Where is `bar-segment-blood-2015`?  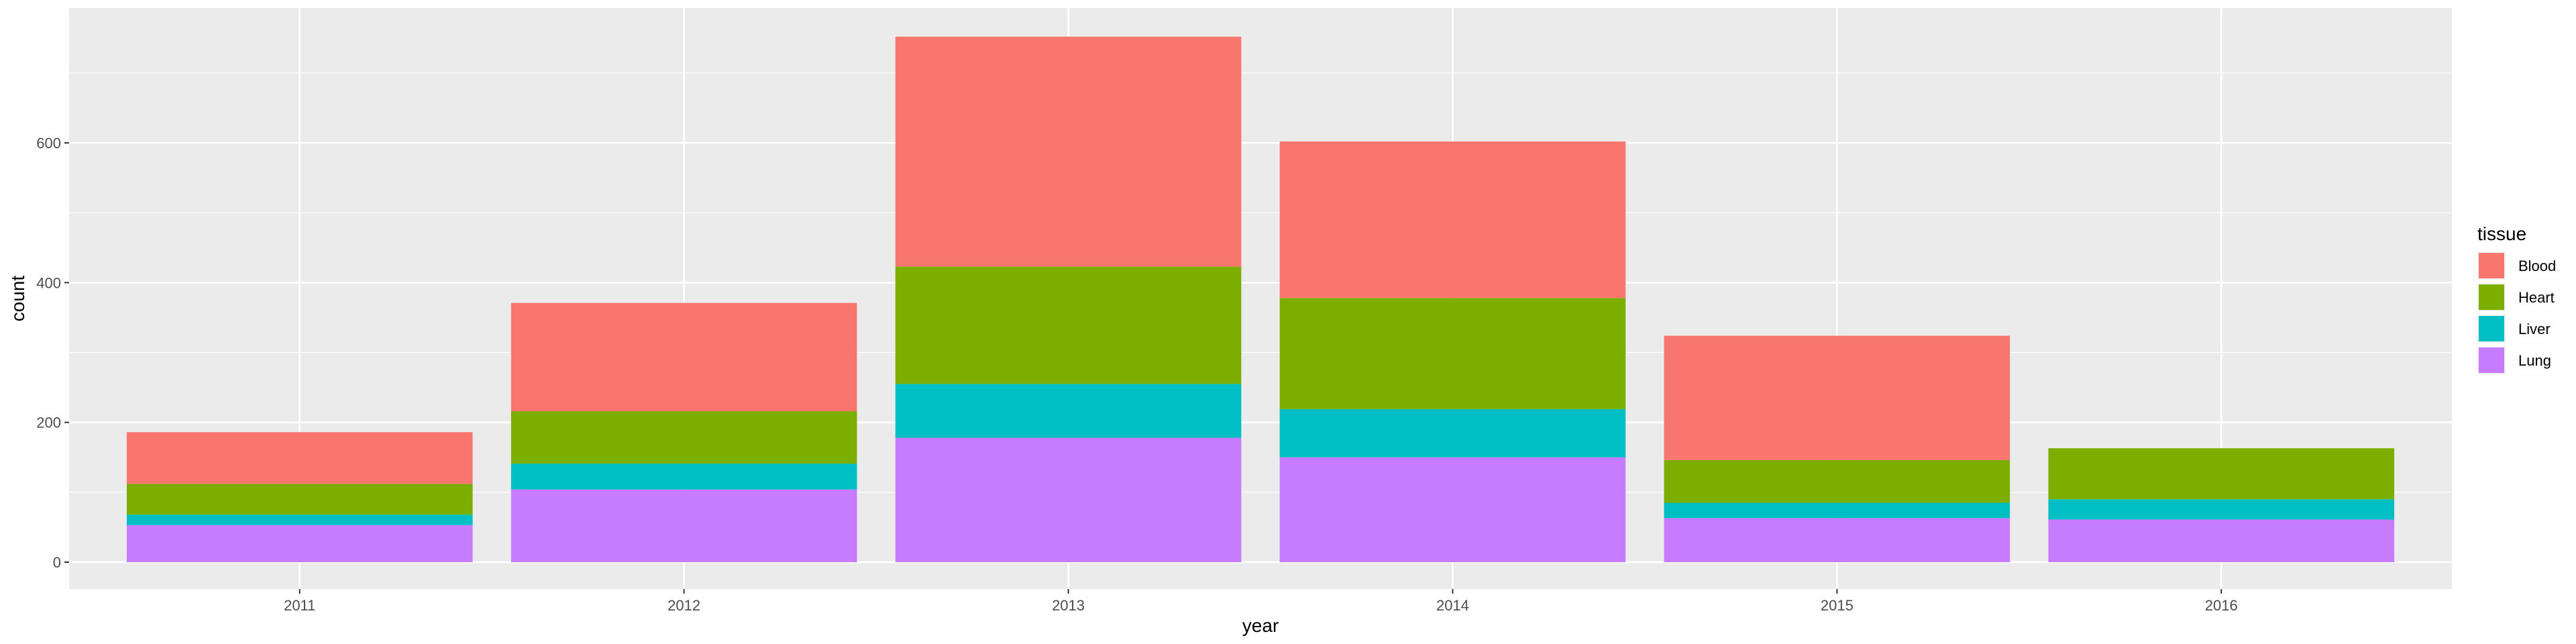 bar-segment-blood-2015 is located at coordinates (1837, 397).